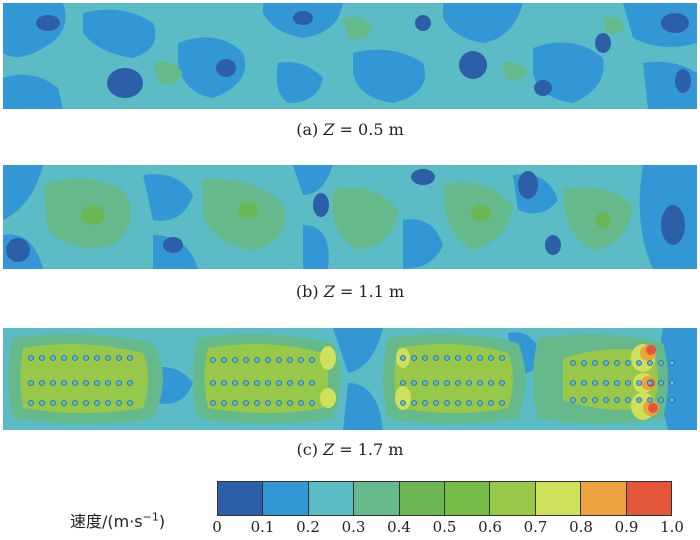  I want to click on colorbar-tick-label: 0.5, so click(444, 527).